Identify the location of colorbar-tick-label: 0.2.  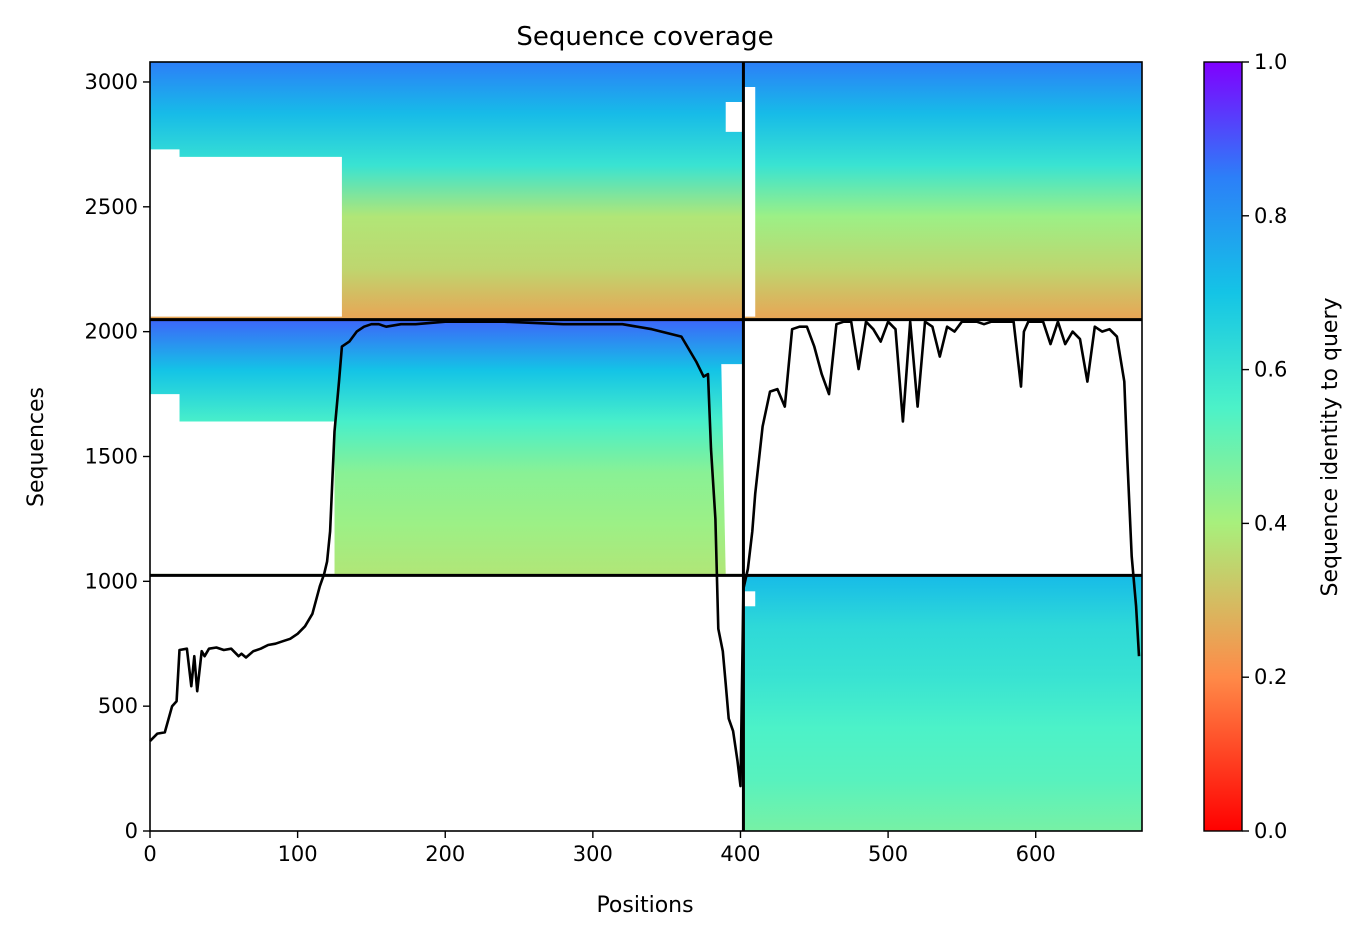
(1270, 677).